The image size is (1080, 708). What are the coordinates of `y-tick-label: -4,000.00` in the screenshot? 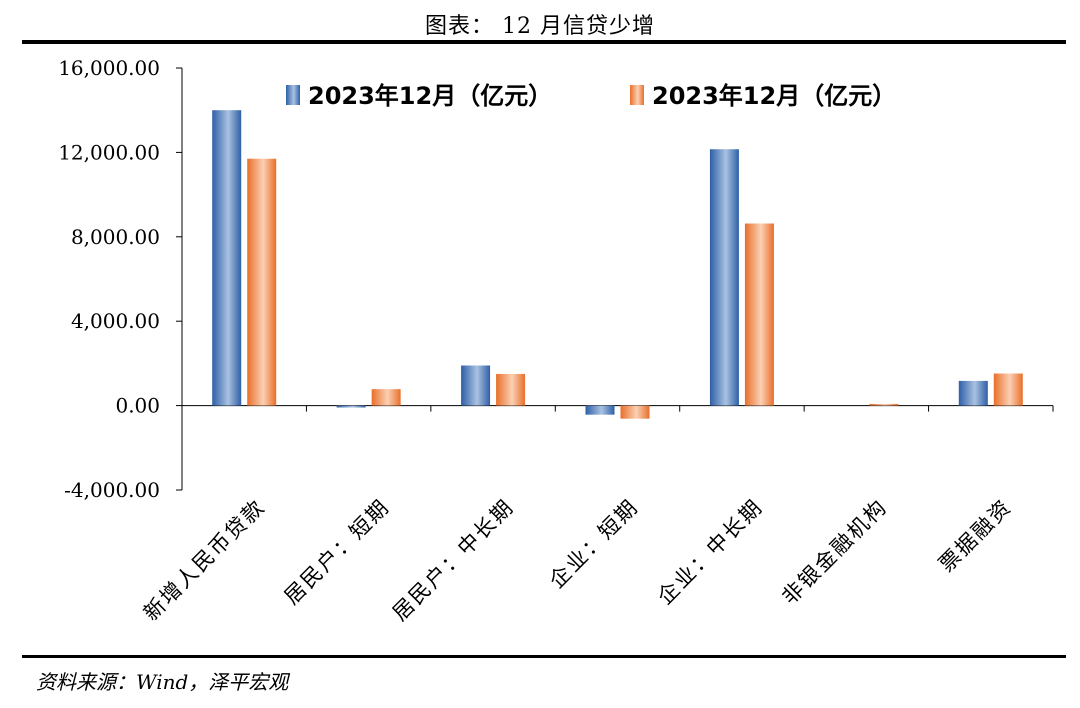 It's located at (112, 490).